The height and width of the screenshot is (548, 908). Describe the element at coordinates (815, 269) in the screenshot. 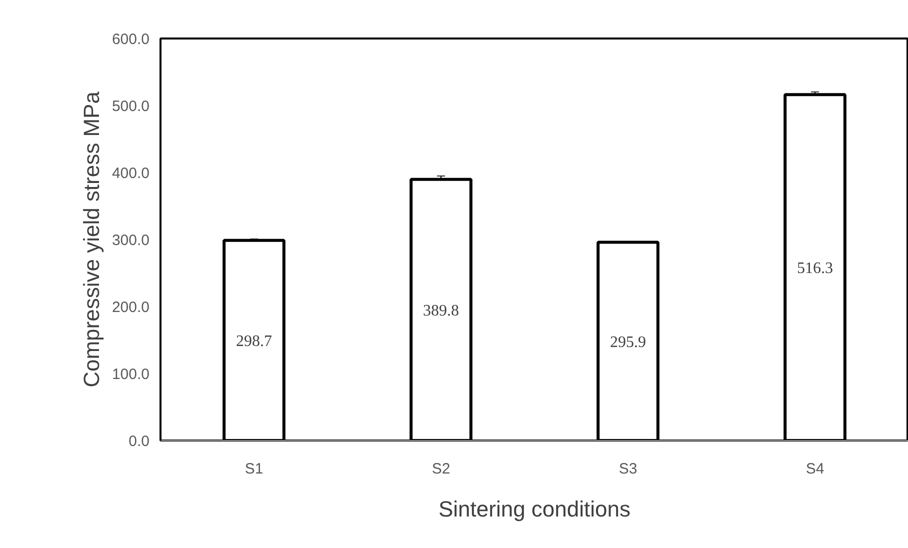

I see `data-label: 516.3` at that location.